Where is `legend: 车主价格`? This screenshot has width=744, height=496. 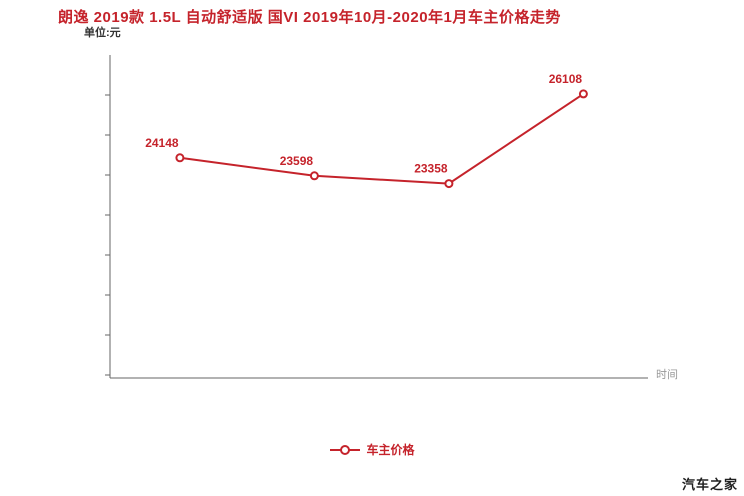
legend: 车主价格 is located at coordinates (372, 449).